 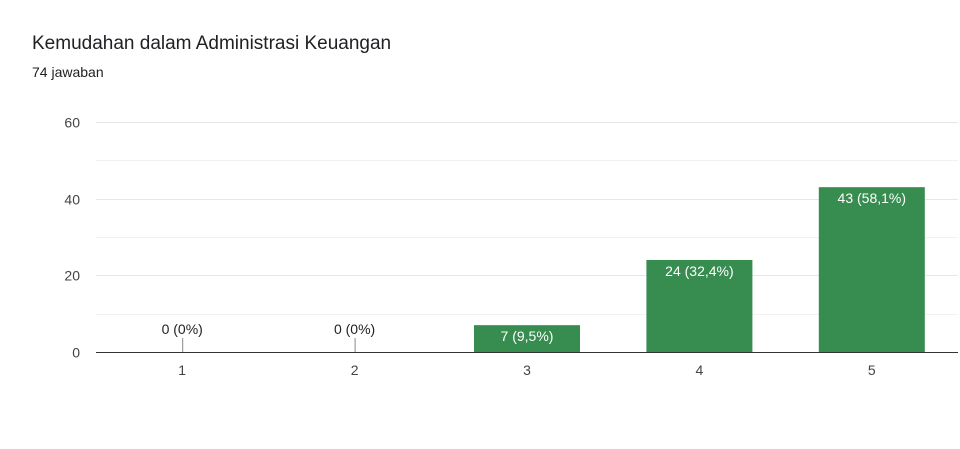 I want to click on x-tick-label: 4, so click(x=700, y=370).